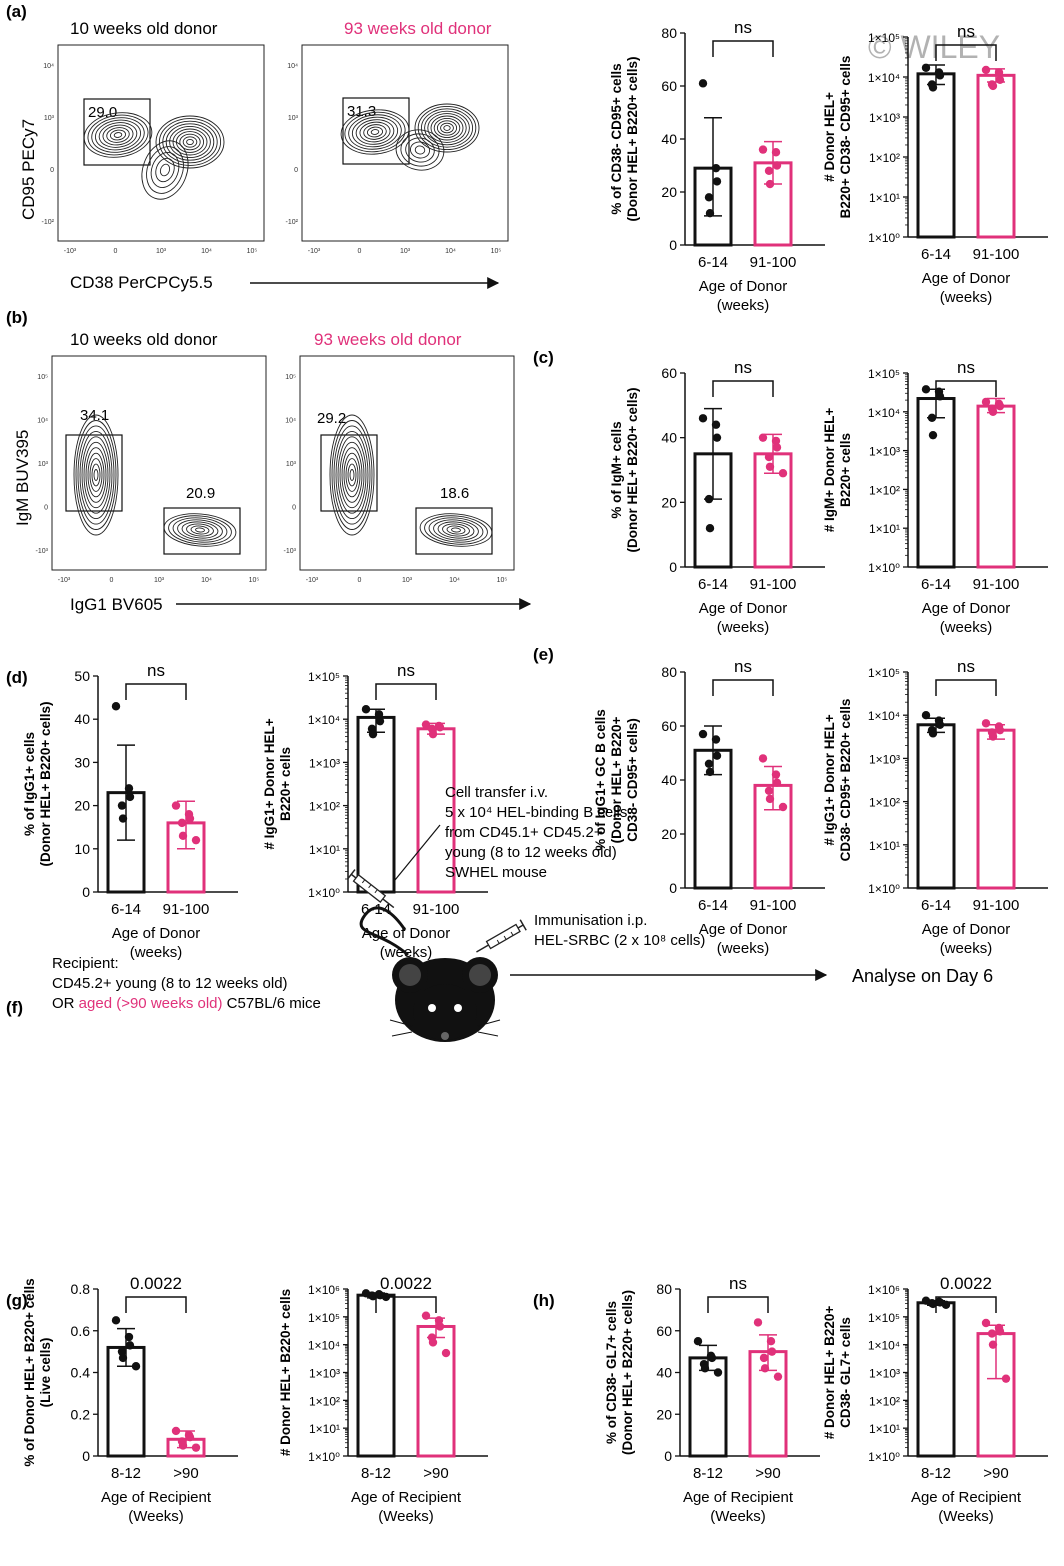 The image size is (1064, 1566). What do you see at coordinates (81, 1331) in the screenshot?
I see `y-tick-label: 0.6` at bounding box center [81, 1331].